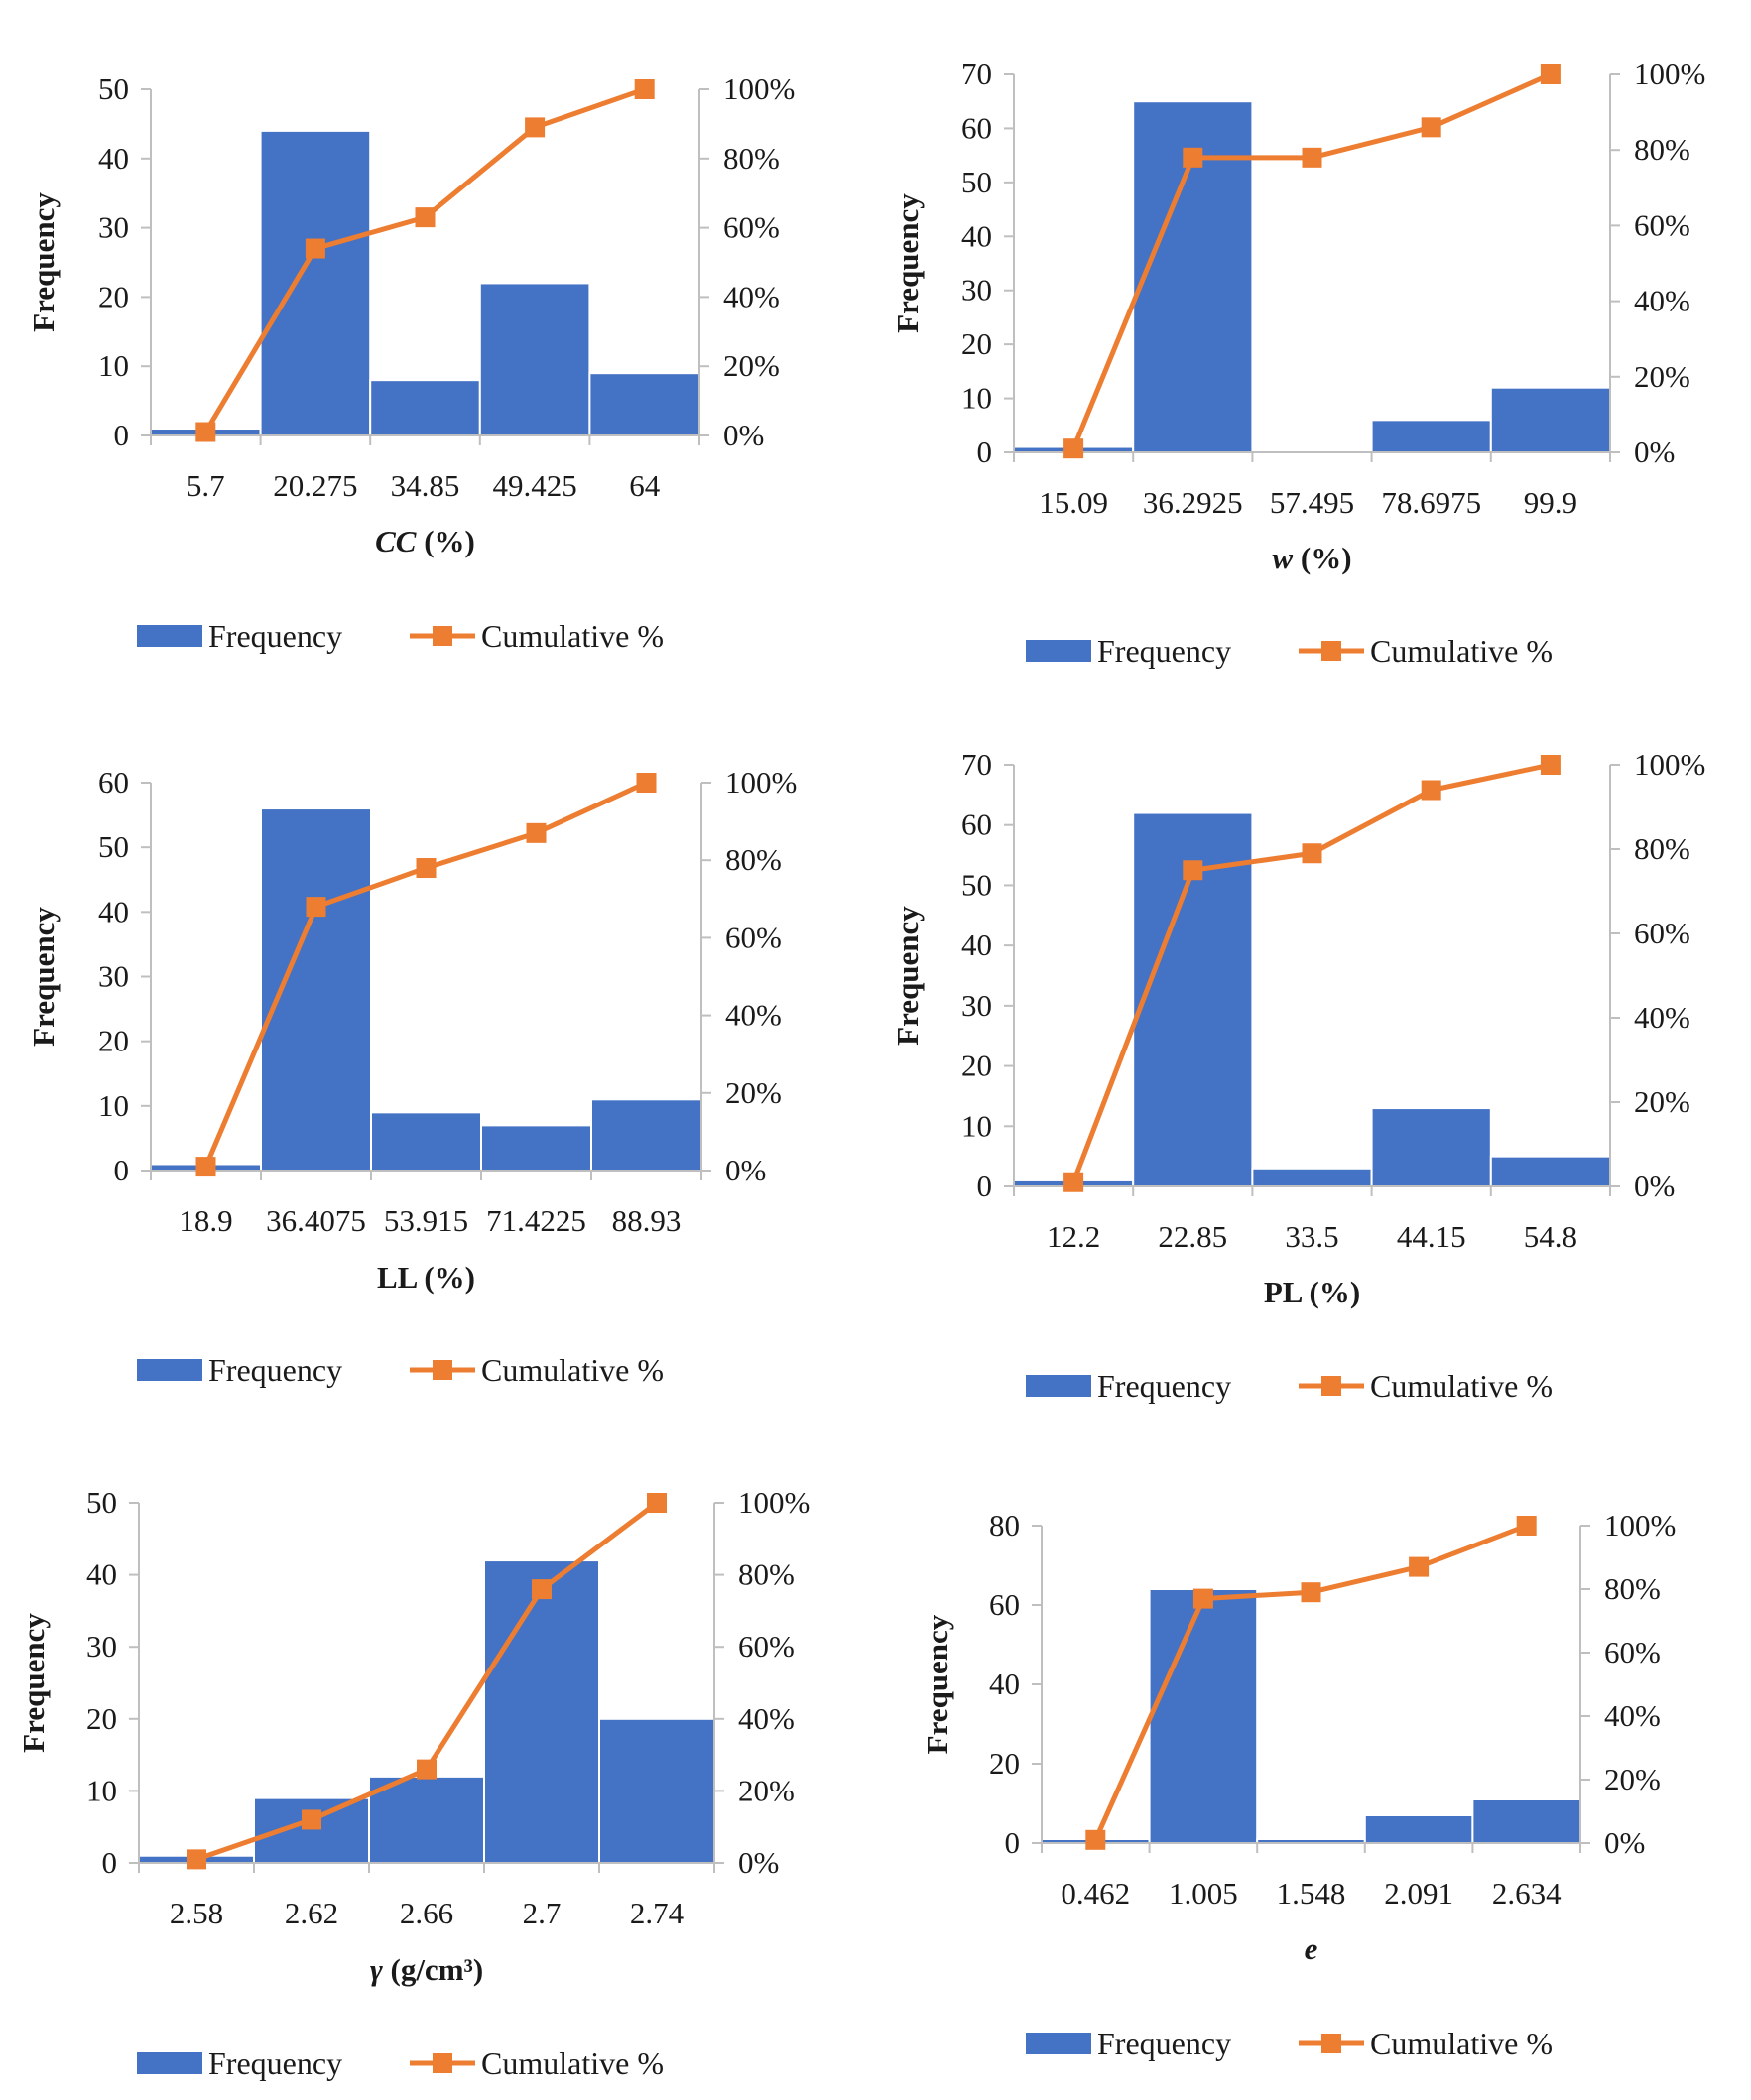 The image size is (1751, 2100). Describe the element at coordinates (1655, 451) in the screenshot. I see `y2-tick-label: 0%` at that location.